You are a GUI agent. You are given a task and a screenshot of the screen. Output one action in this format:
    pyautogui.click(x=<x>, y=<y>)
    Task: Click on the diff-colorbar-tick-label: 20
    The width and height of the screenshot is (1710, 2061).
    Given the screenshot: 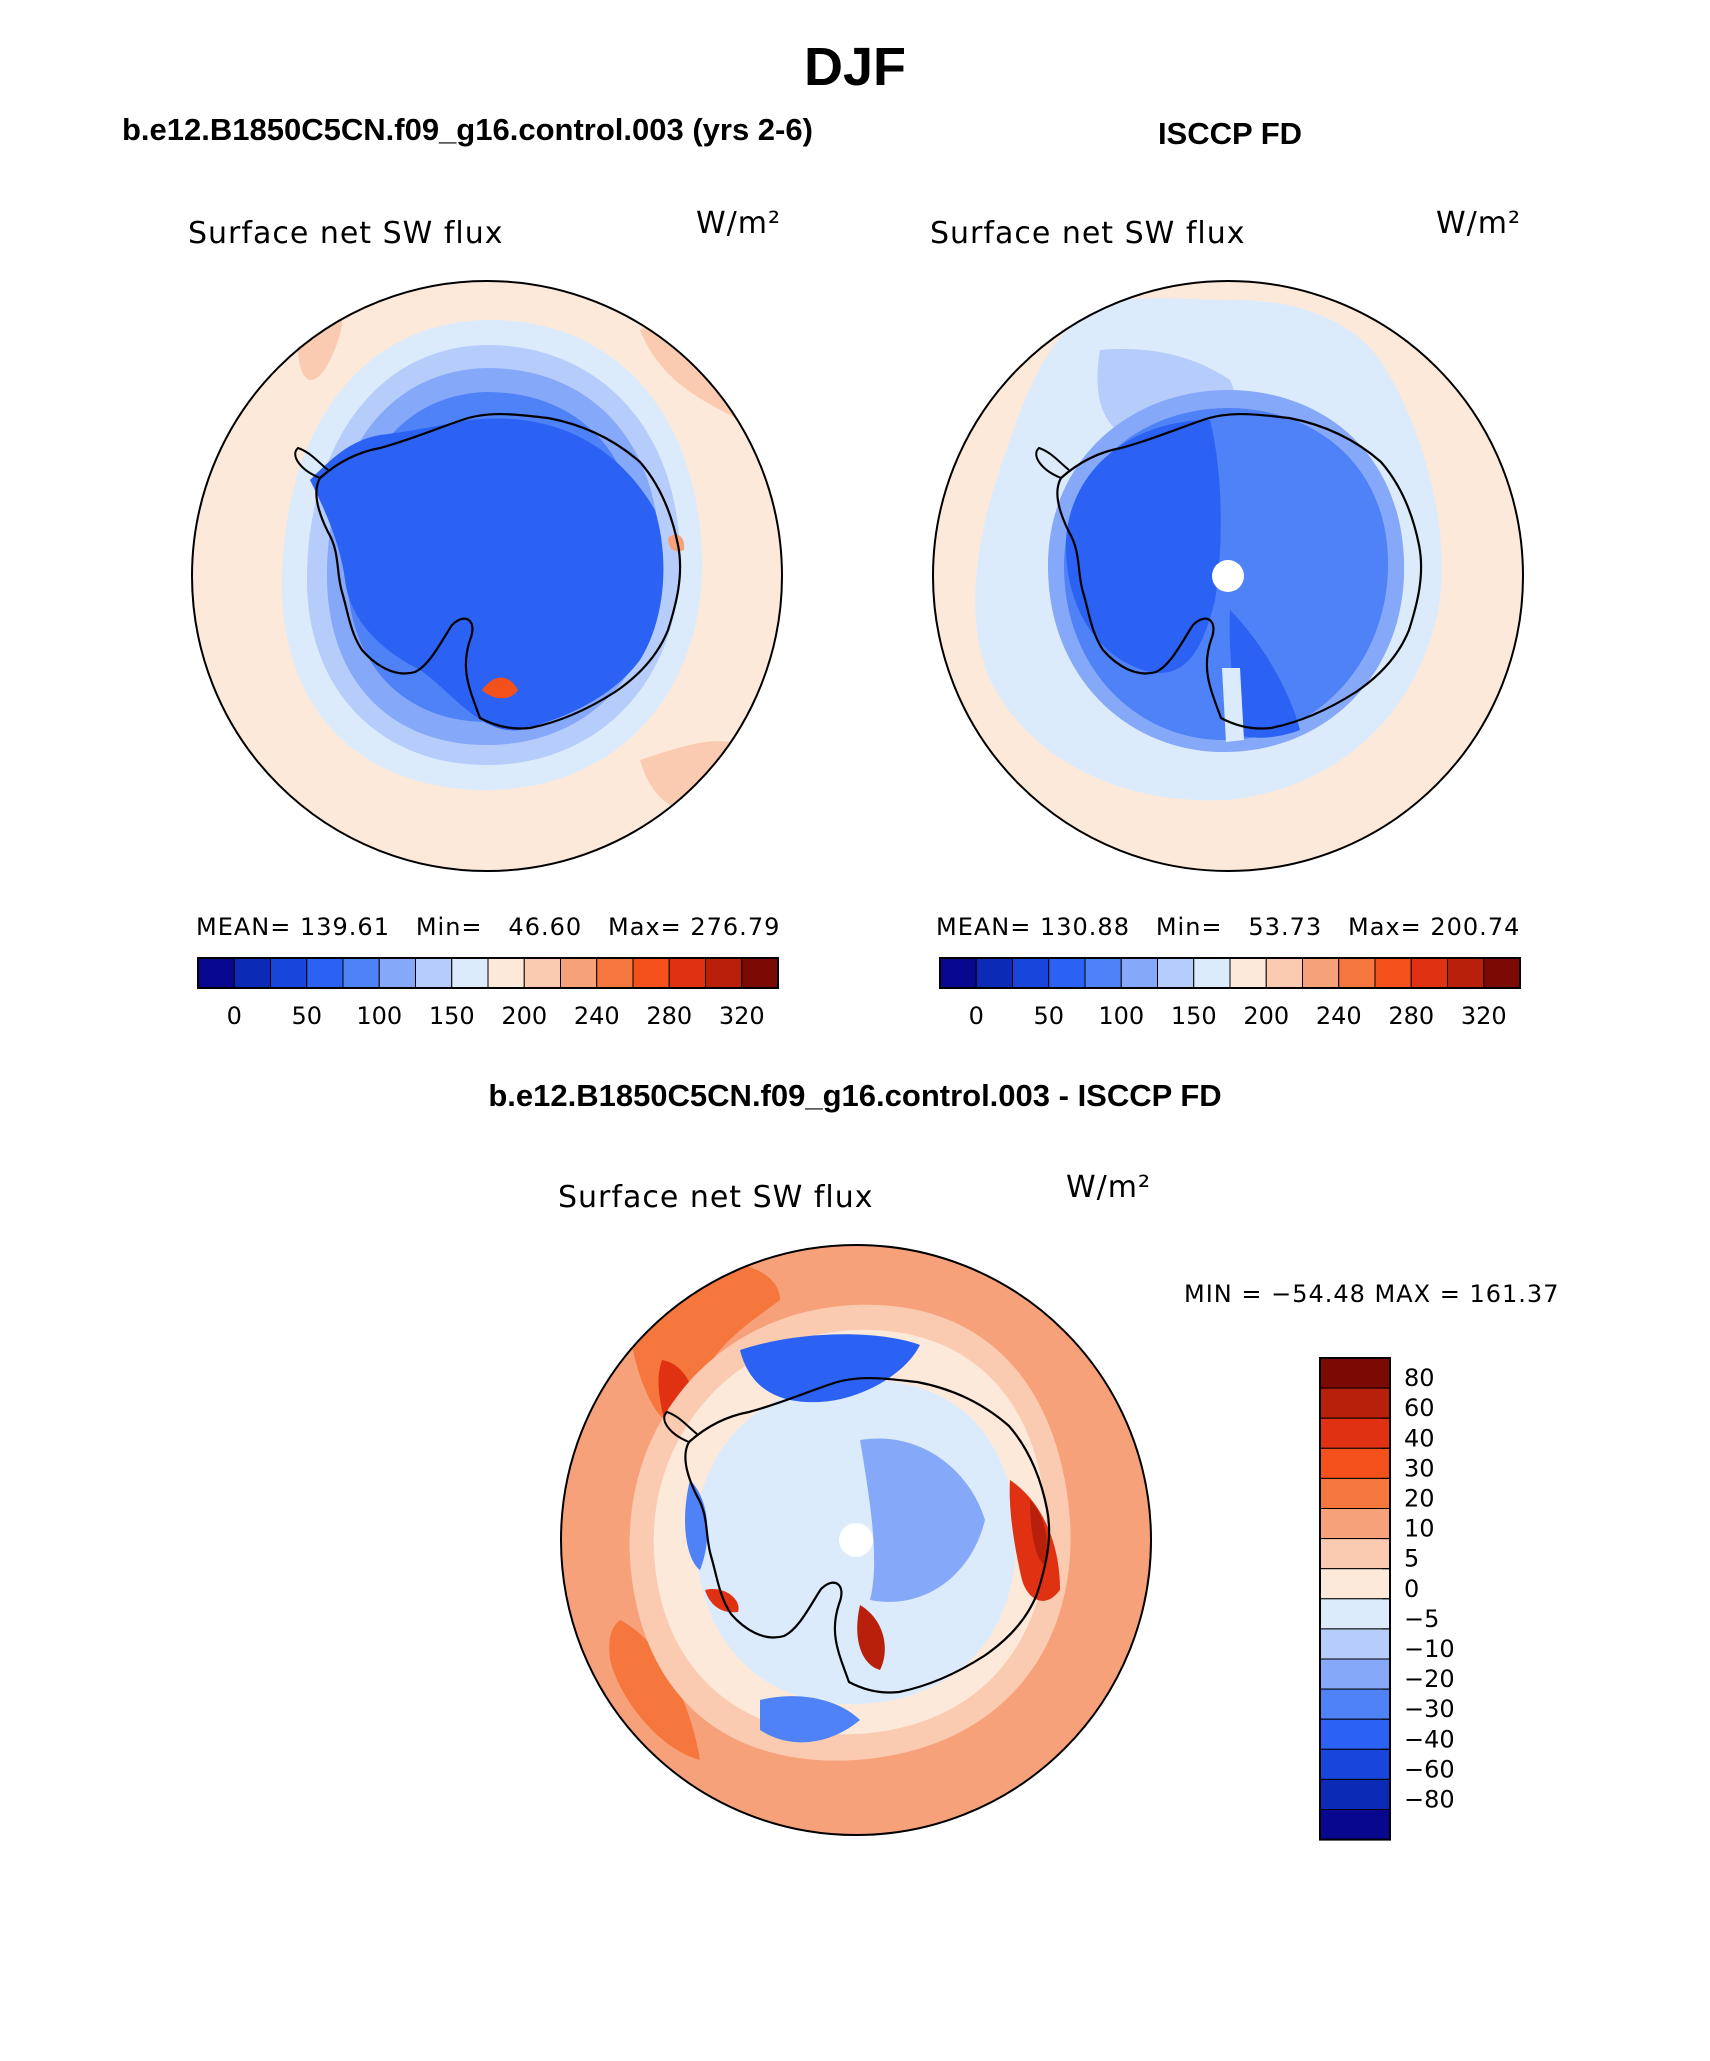 What is the action you would take?
    pyautogui.click(x=1419, y=1499)
    